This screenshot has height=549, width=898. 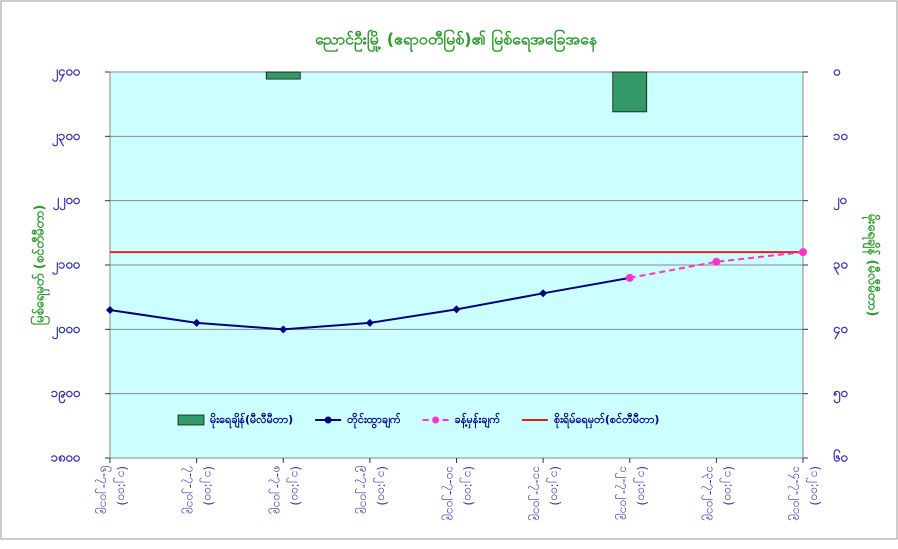 What do you see at coordinates (66, 458) in the screenshot?
I see `y-tick-label: ၁၈၀၀` at bounding box center [66, 458].